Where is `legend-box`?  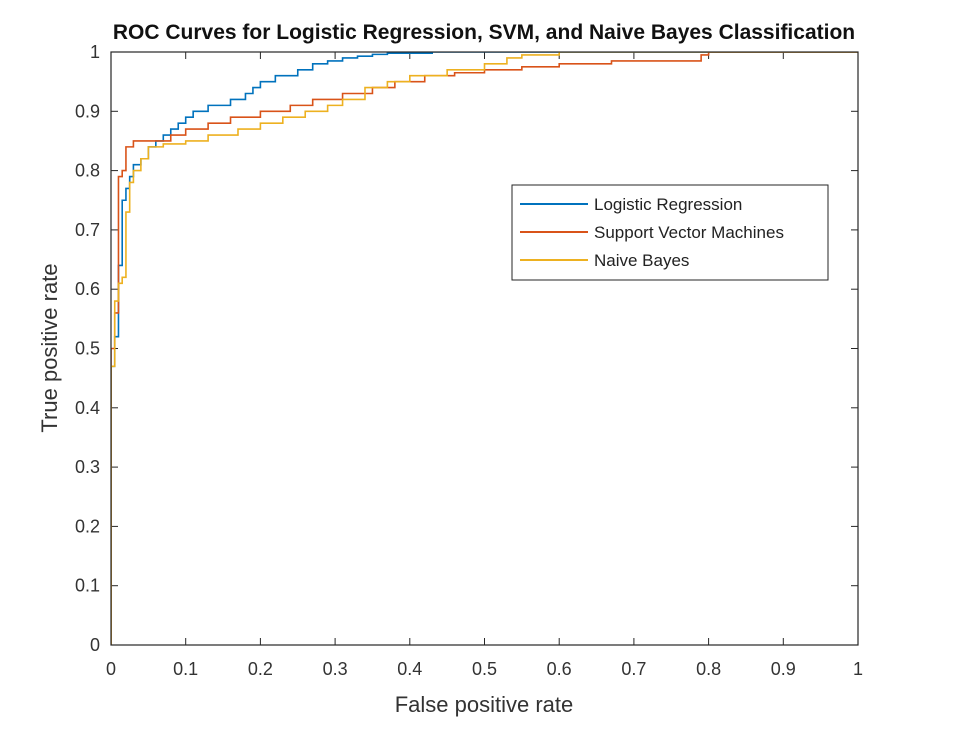
legend-box is located at coordinates (670, 232).